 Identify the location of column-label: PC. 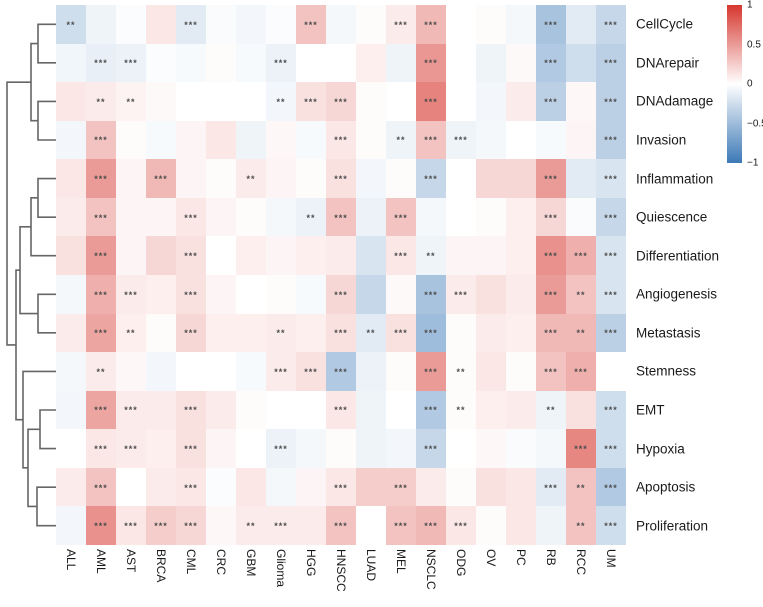
(521, 570).